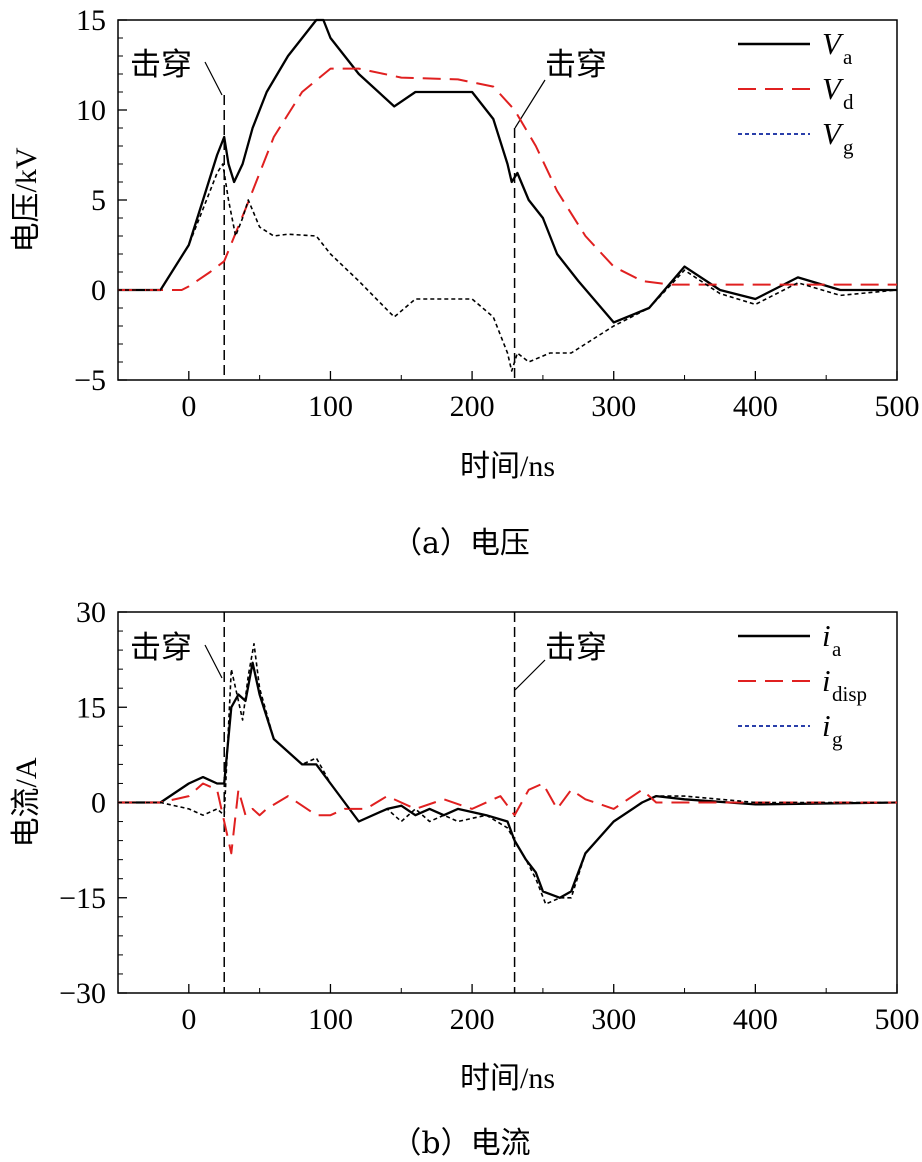 This screenshot has width=922, height=1162. I want to click on y-tick-label: 5, so click(98, 200).